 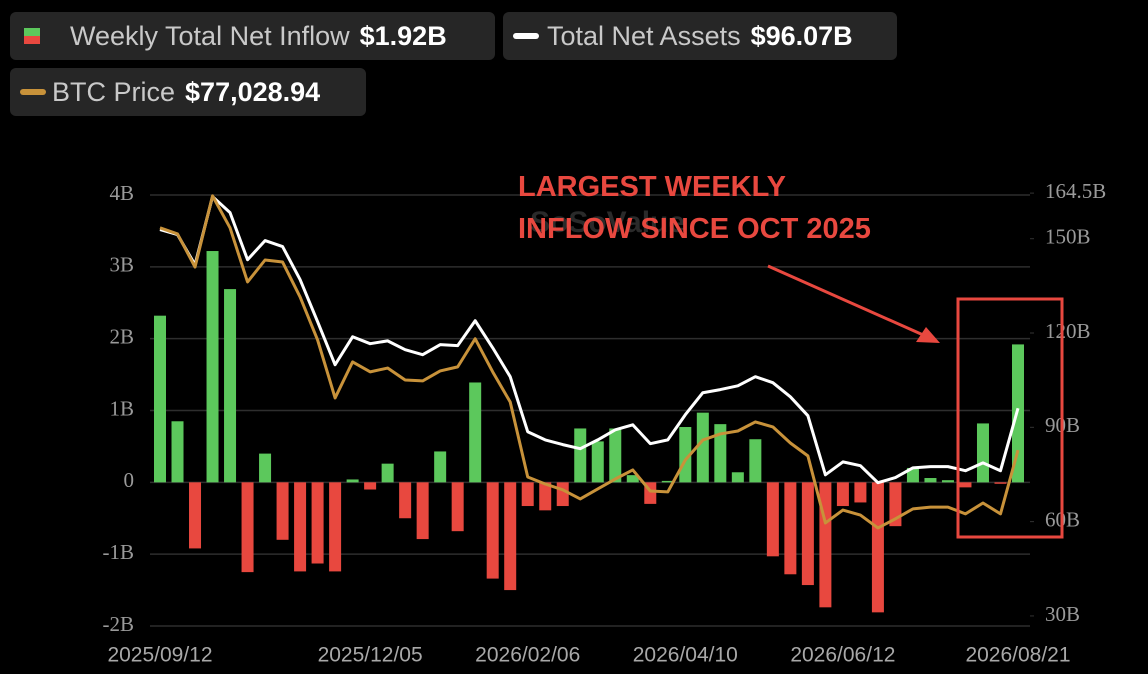 I want to click on legend-label: Total Net Assets, so click(x=644, y=35).